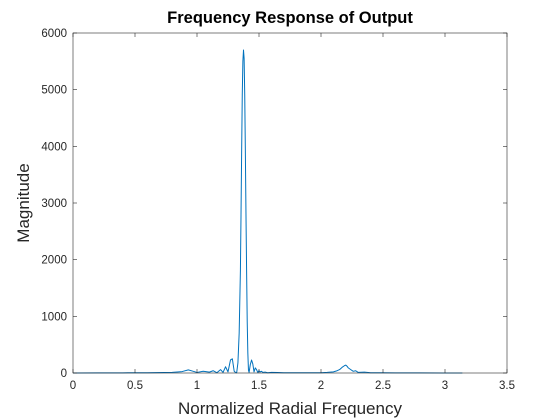 This screenshot has height=420, width=560. Describe the element at coordinates (54, 91) in the screenshot. I see `y-tick-label: 5000` at that location.